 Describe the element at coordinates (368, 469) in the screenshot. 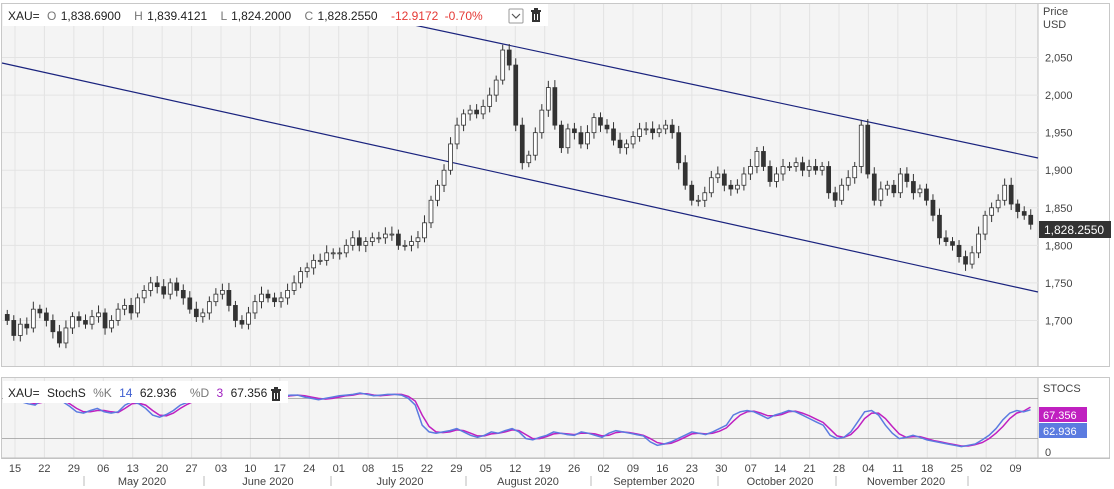

I see `x-tick-label: 08` at that location.